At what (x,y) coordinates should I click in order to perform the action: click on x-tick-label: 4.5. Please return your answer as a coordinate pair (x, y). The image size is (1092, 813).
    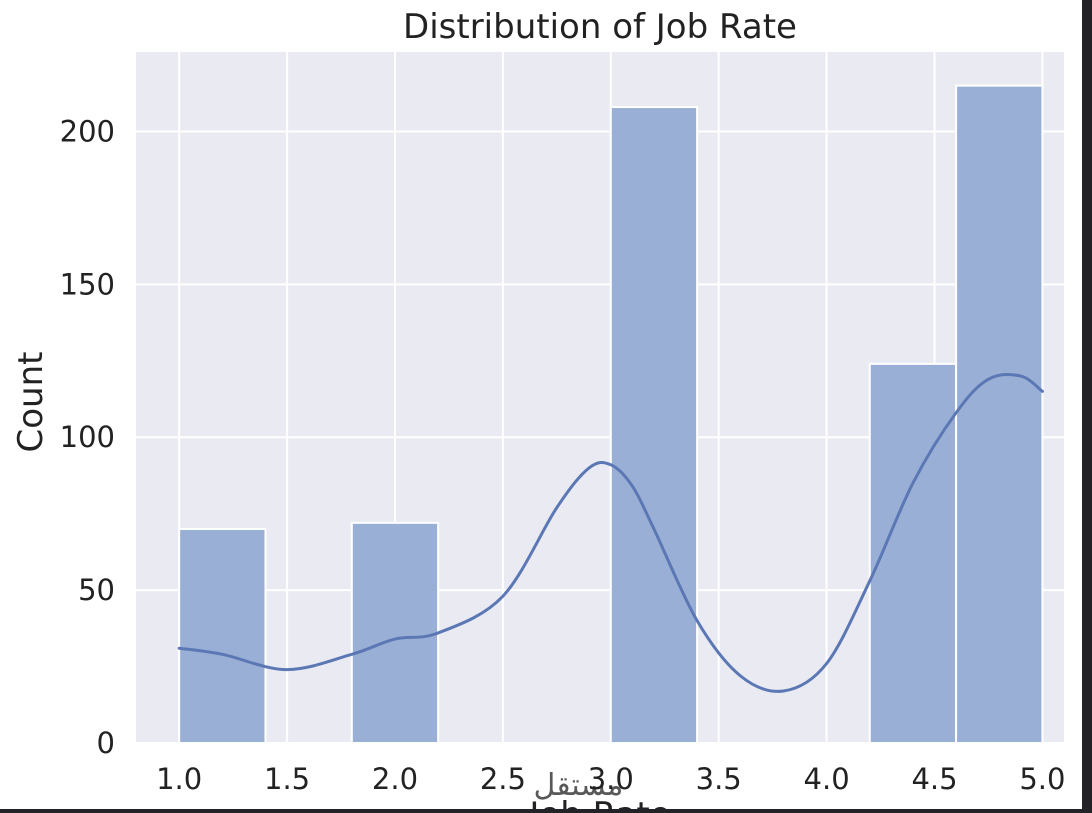
    Looking at the image, I should click on (934, 779).